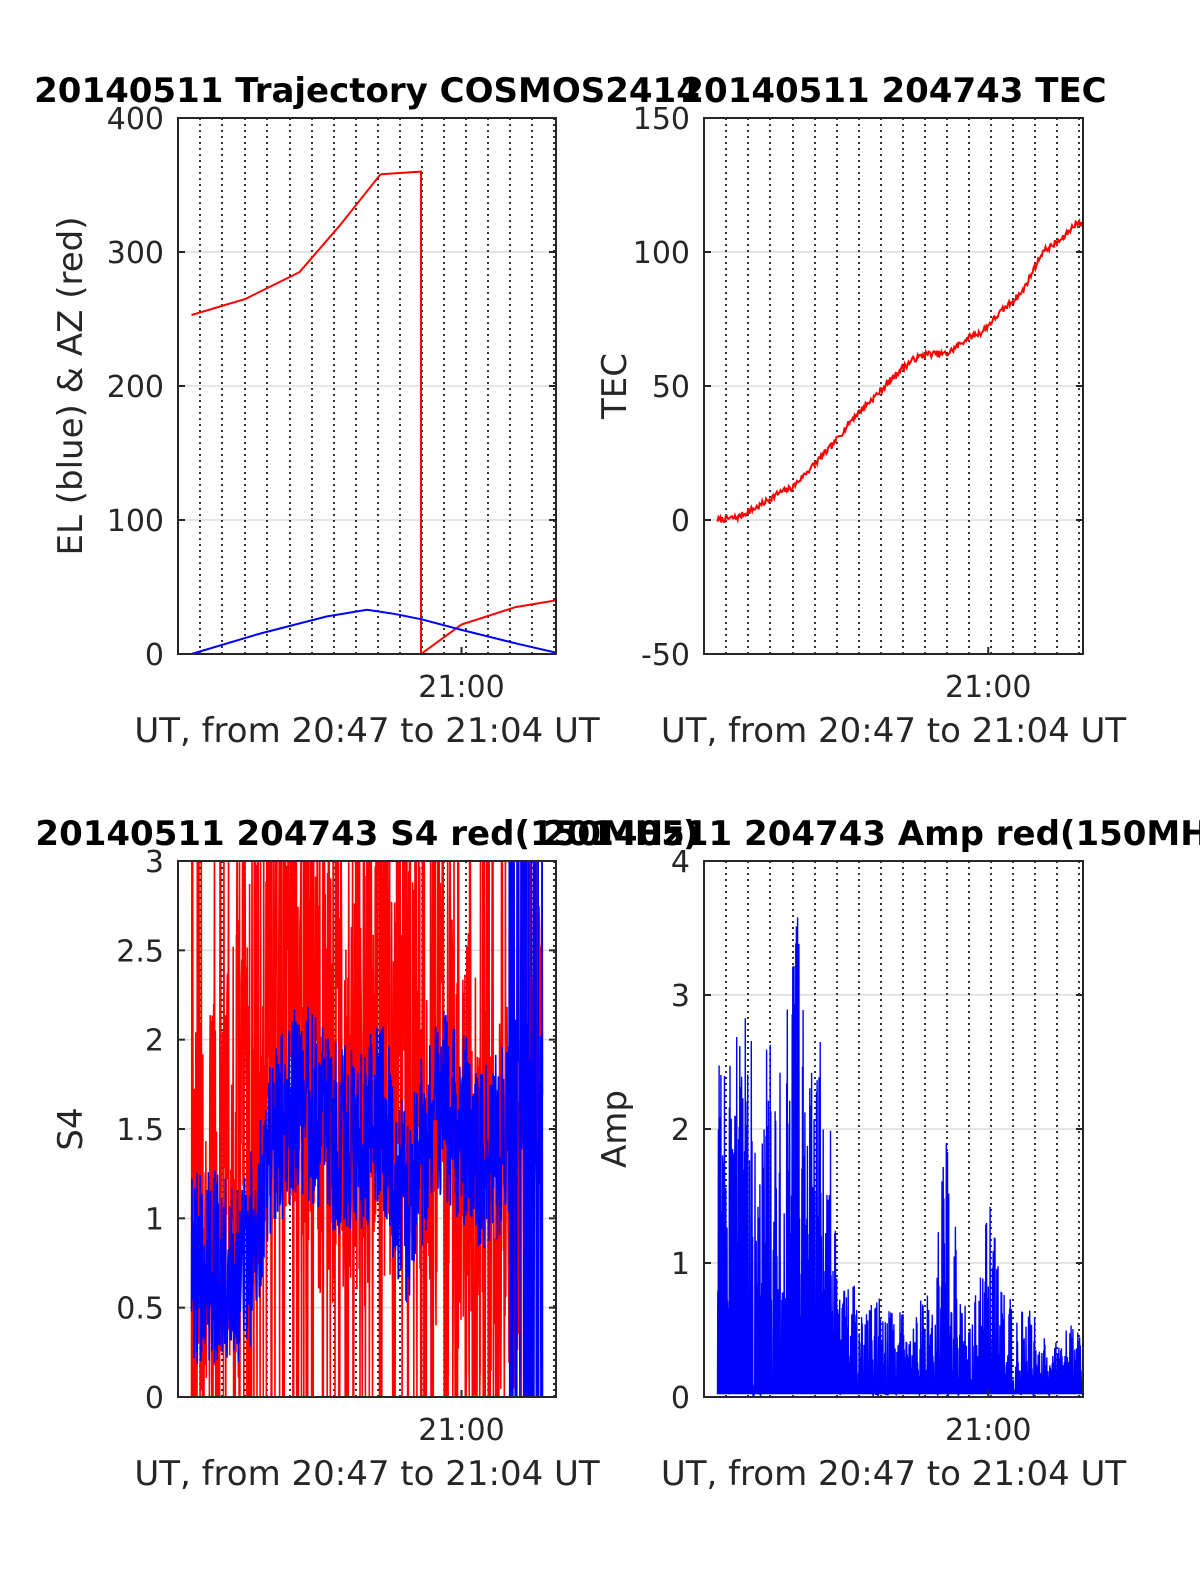  What do you see at coordinates (135, 119) in the screenshot?
I see `y-tick-label: 400` at bounding box center [135, 119].